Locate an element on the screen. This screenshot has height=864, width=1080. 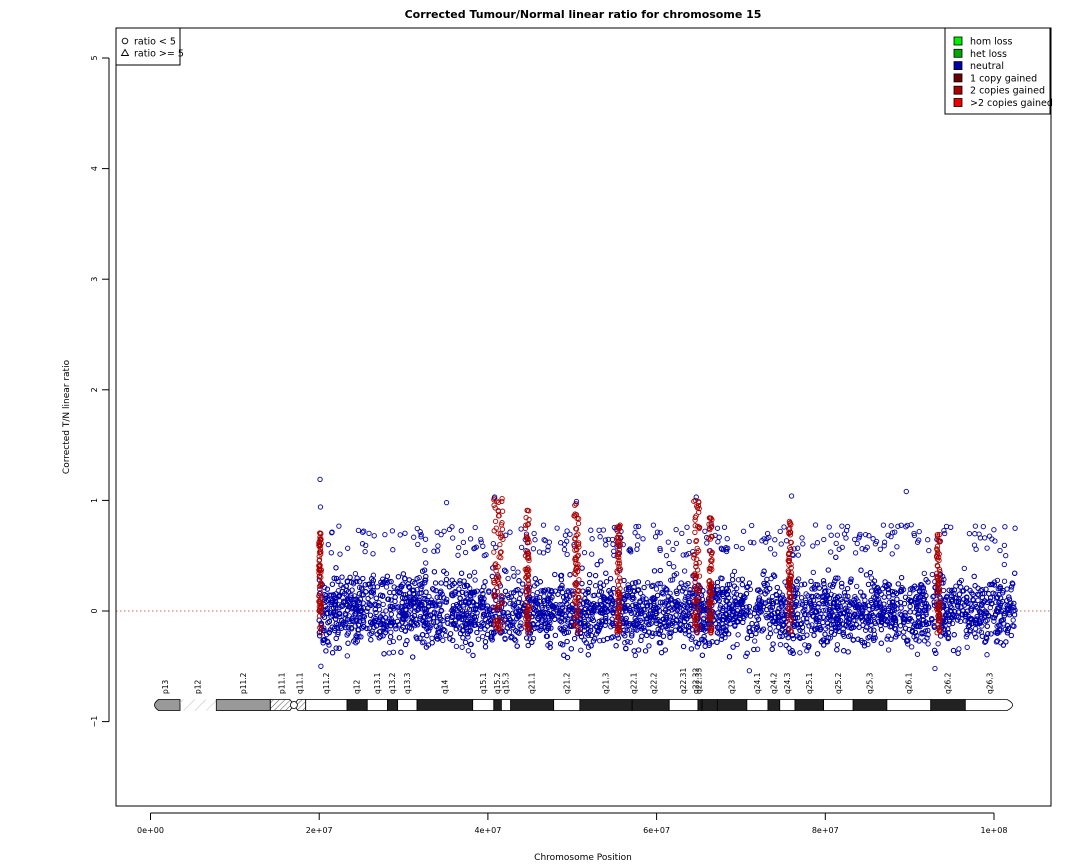
y-tick-label: 5 is located at coordinates (94, 57).